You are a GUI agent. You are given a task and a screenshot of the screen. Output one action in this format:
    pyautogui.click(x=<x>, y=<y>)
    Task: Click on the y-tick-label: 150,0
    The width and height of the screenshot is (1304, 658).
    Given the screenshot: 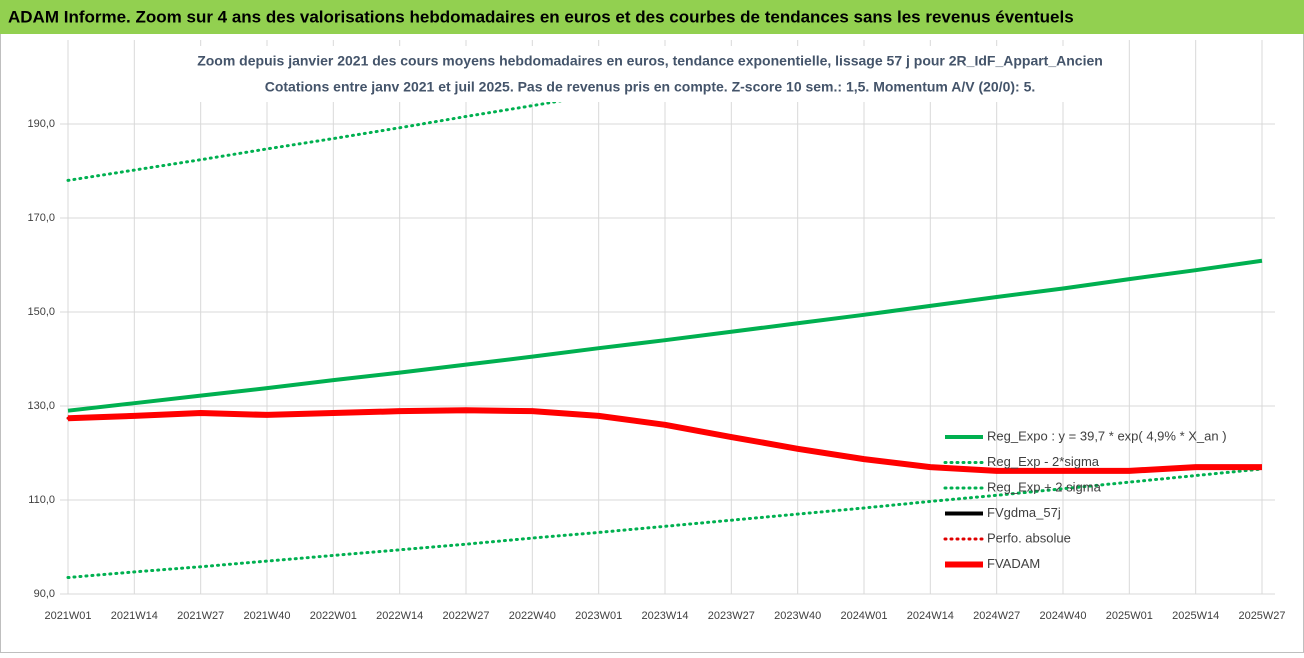 What is the action you would take?
    pyautogui.click(x=41, y=312)
    